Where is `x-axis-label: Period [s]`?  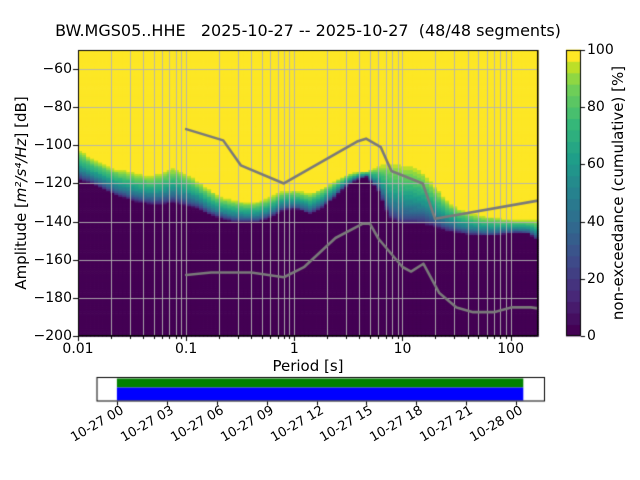
x-axis-label: Period [s] is located at coordinates (308, 366).